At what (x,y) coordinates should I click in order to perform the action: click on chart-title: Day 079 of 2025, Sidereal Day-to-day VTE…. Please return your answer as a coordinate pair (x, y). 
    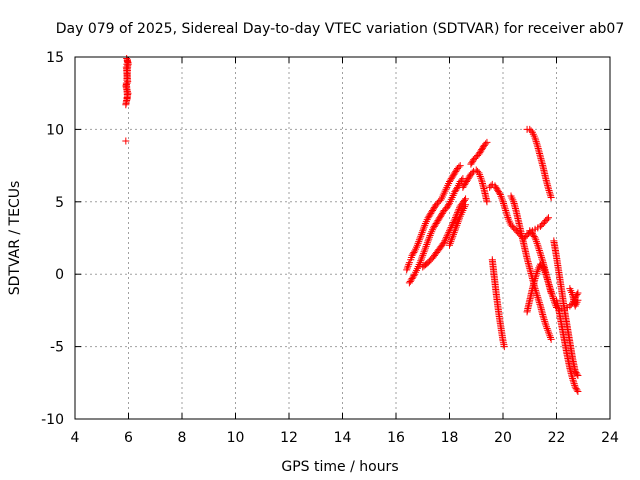
    Looking at the image, I should click on (340, 29).